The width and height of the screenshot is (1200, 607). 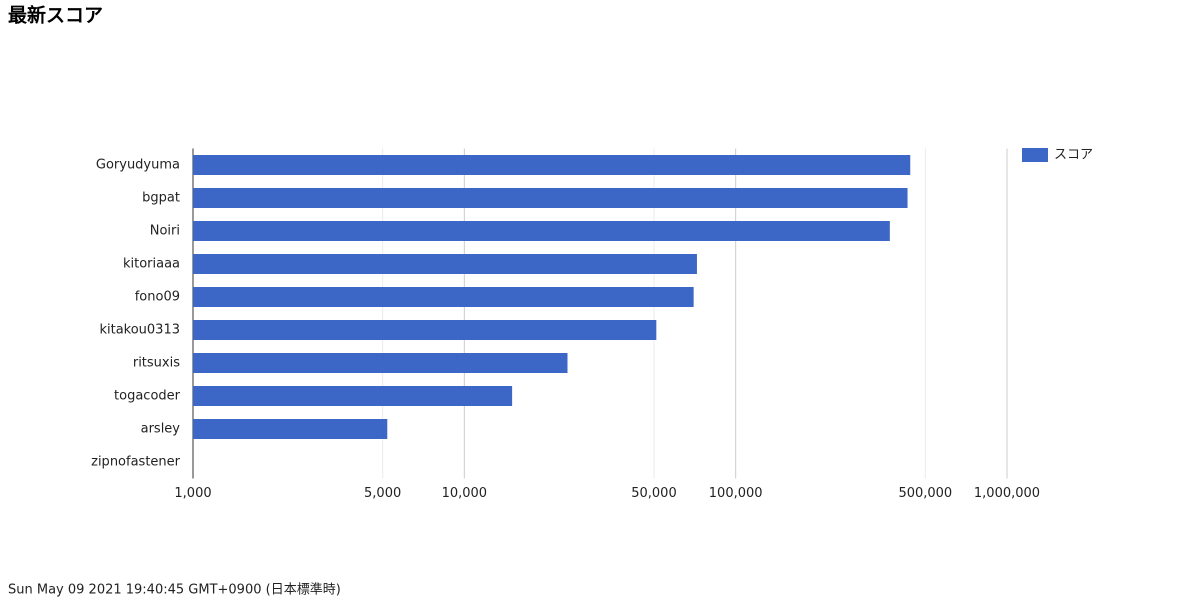 What do you see at coordinates (139, 330) in the screenshot?
I see `y-tick-label: kitakou0313` at bounding box center [139, 330].